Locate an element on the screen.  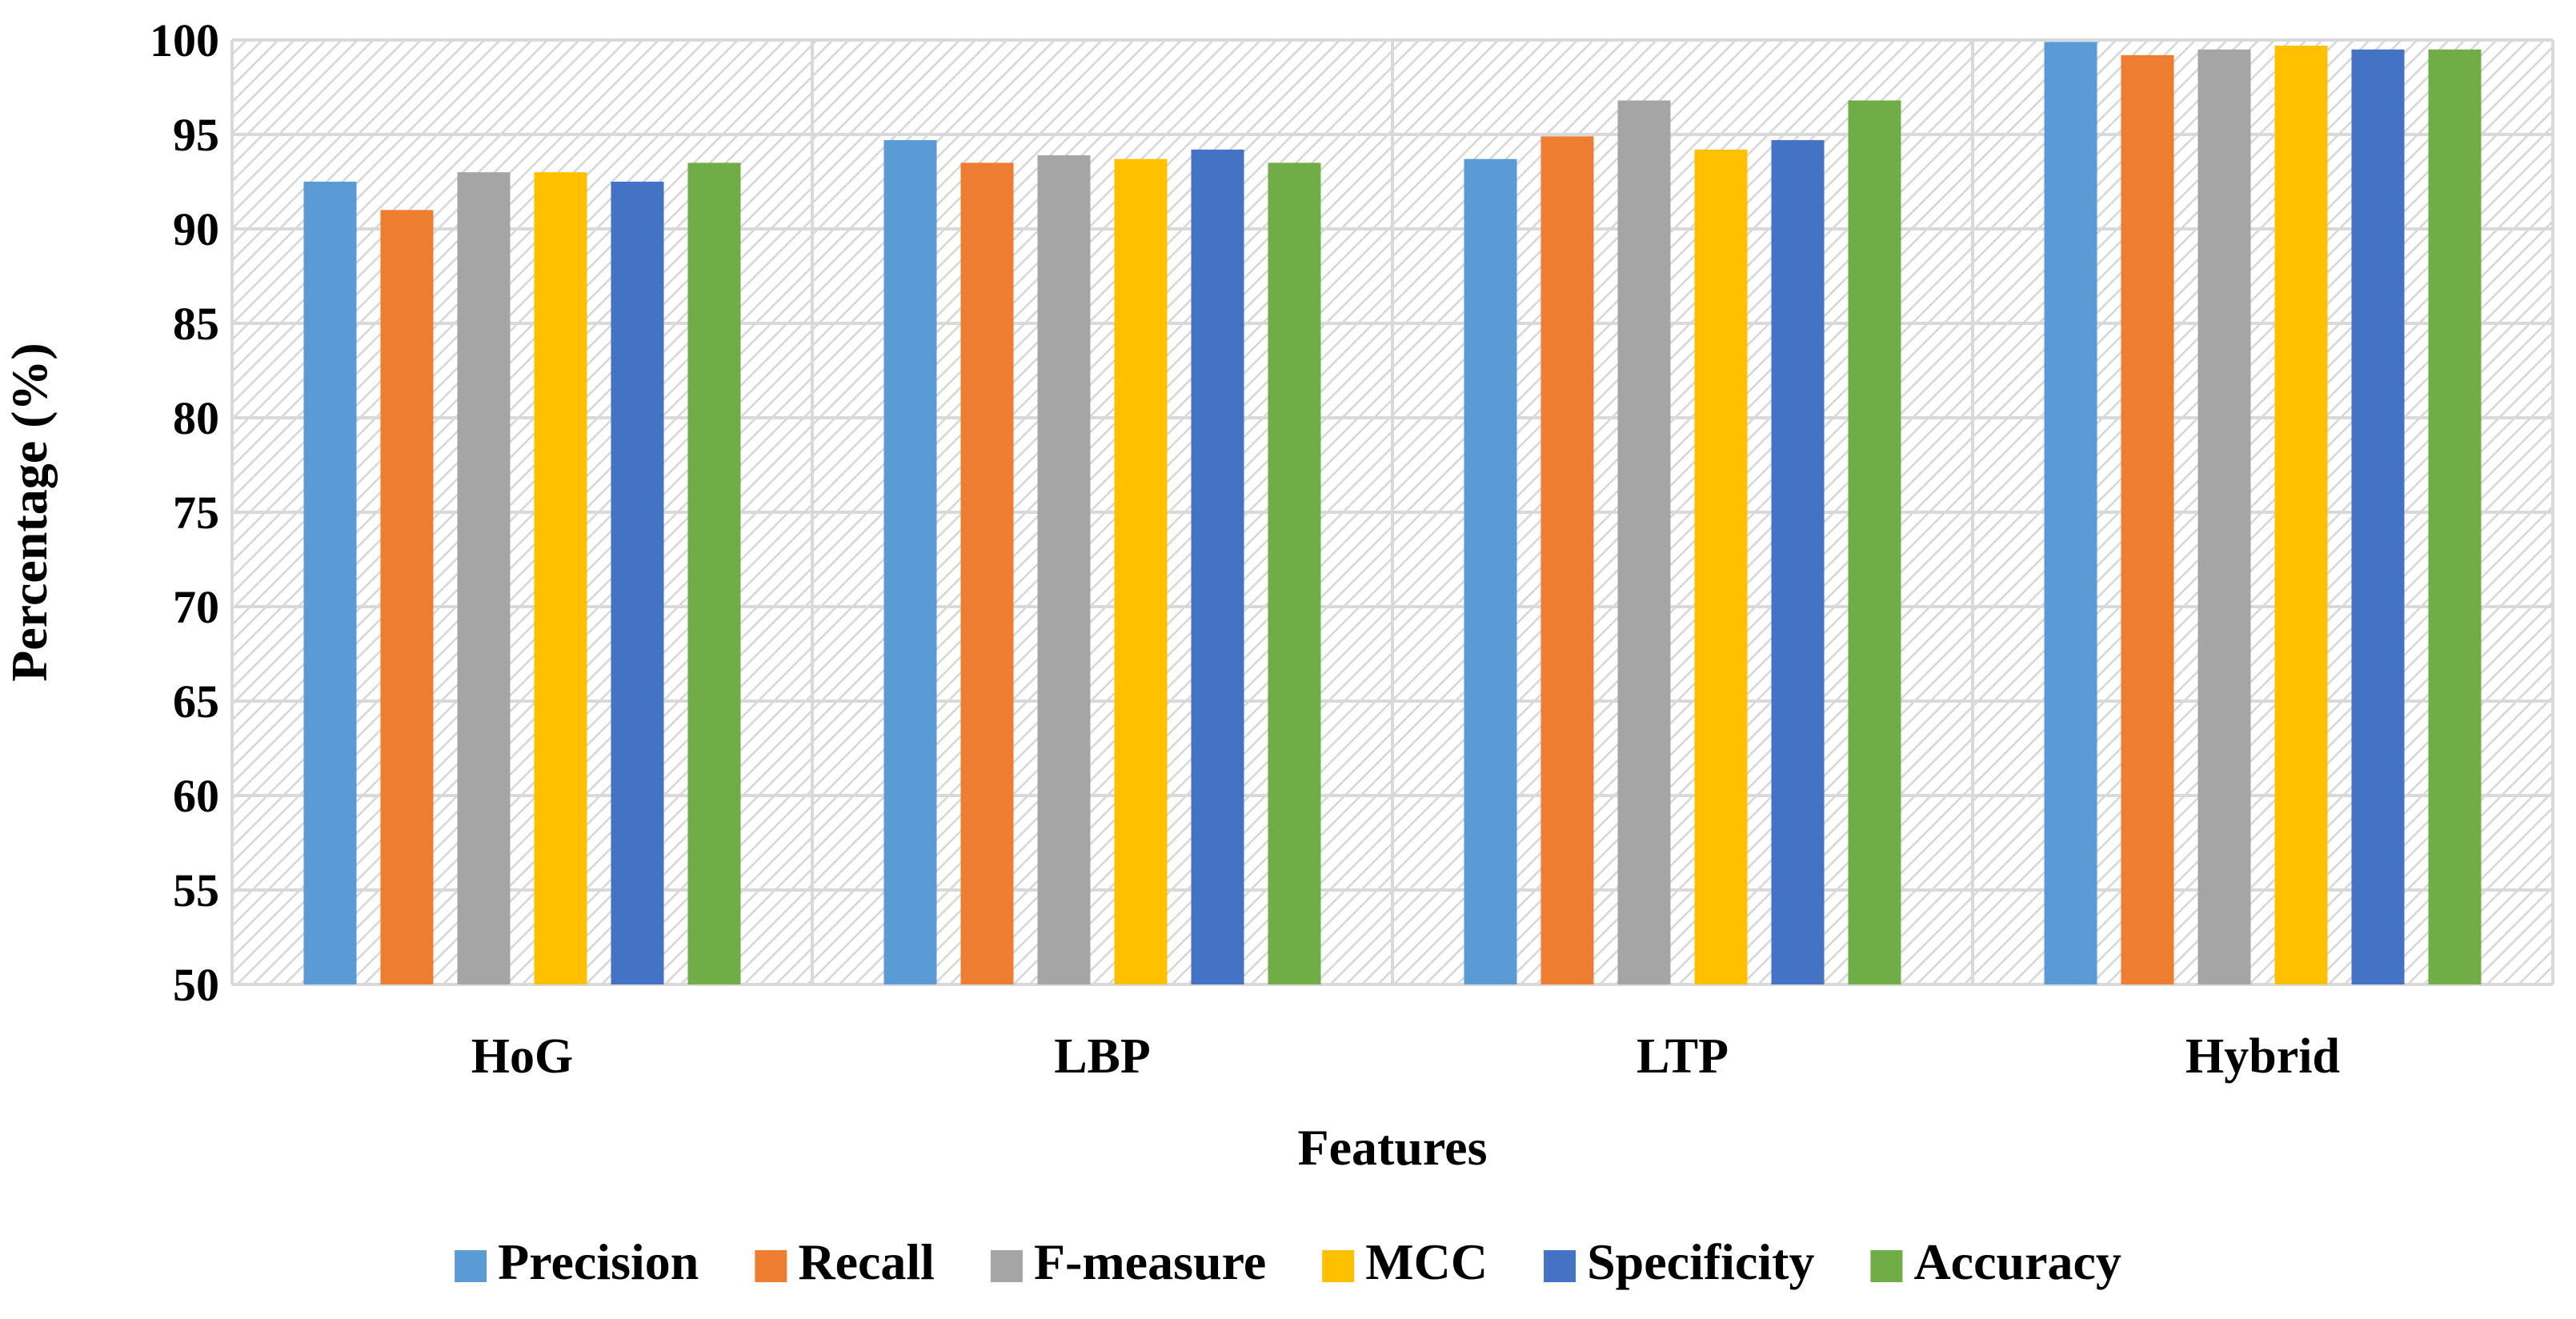
bar-f-measure-lbp is located at coordinates (1064, 569).